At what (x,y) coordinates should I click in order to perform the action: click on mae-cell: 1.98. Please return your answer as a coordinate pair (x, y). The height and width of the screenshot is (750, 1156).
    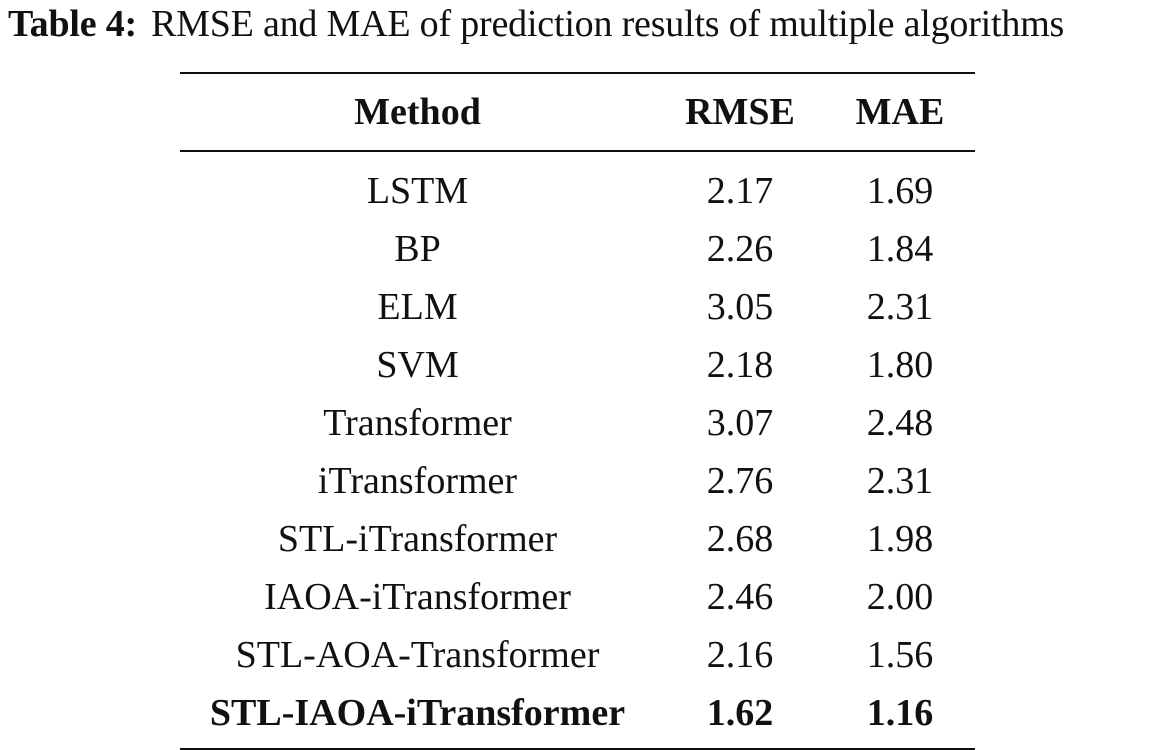
    Looking at the image, I should click on (900, 539).